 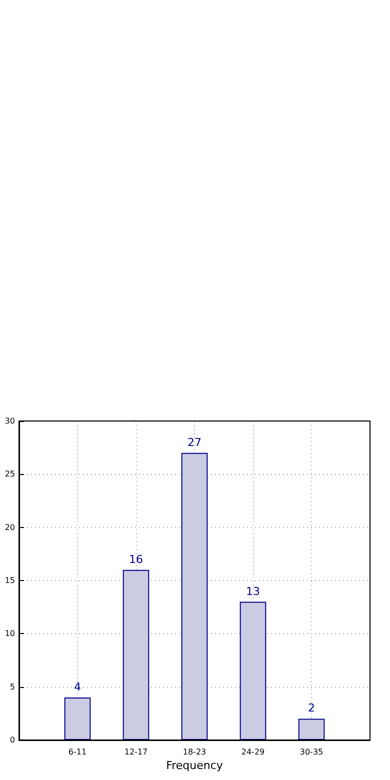 What do you see at coordinates (12, 687) in the screenshot?
I see `y-tick-label: 5` at bounding box center [12, 687].